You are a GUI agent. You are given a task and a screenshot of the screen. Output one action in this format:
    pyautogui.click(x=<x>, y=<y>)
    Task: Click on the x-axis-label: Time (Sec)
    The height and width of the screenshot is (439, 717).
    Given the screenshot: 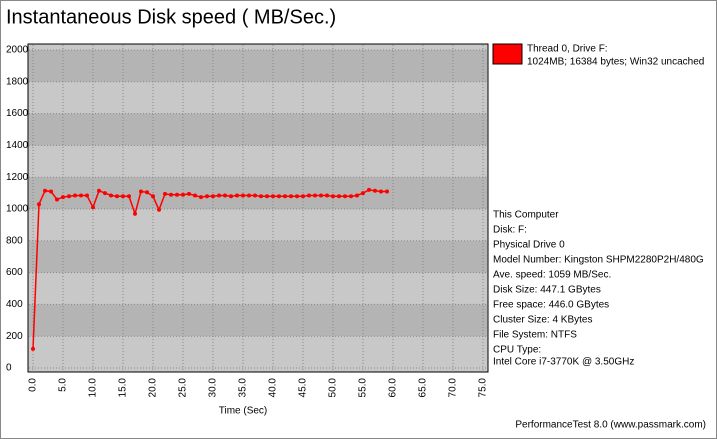 What is the action you would take?
    pyautogui.click(x=243, y=411)
    